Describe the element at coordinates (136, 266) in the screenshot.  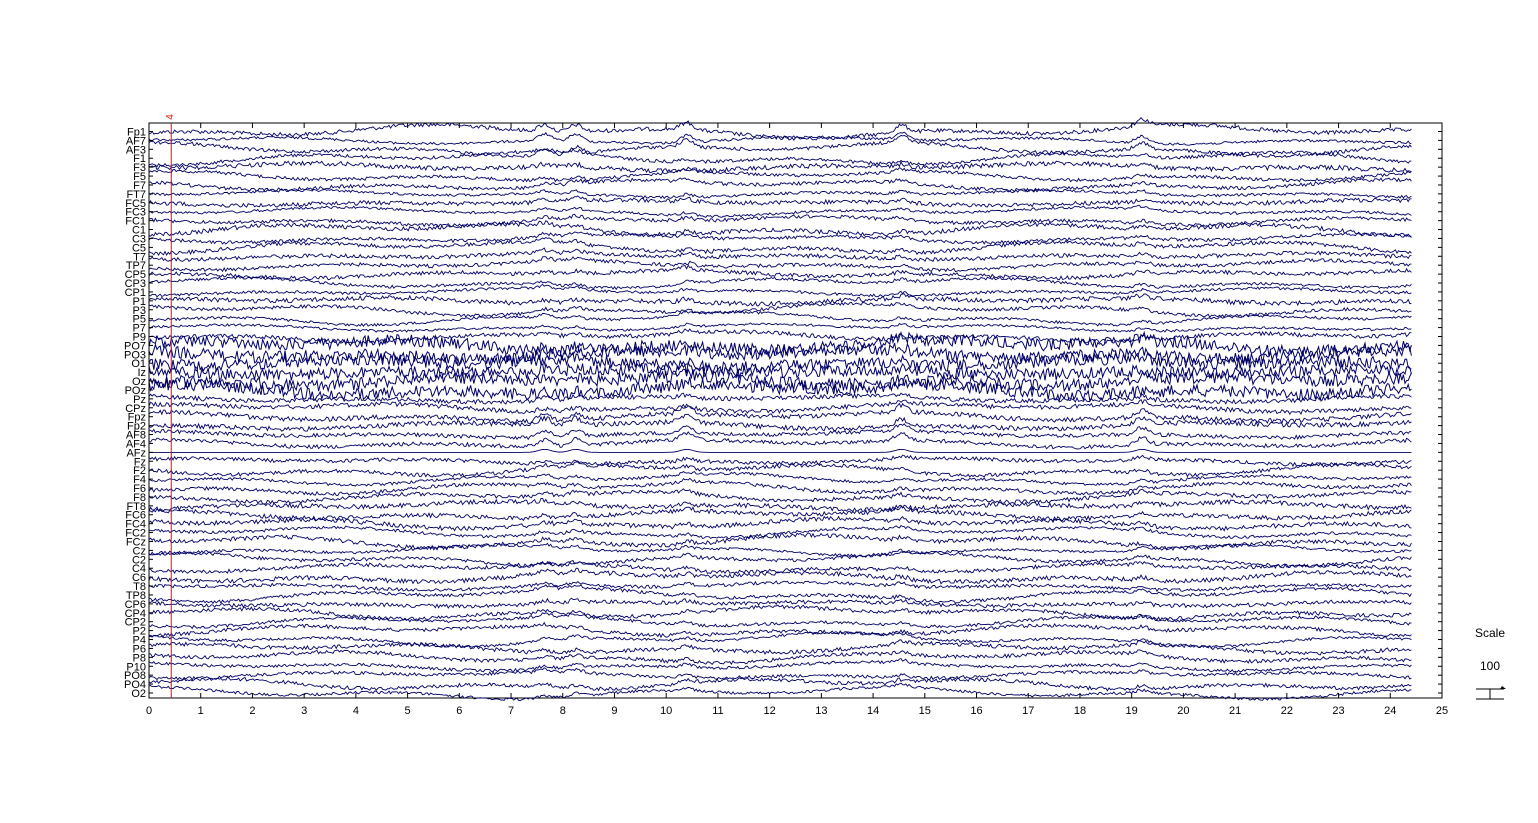
I see `channel-label-TP7: TP7` at that location.